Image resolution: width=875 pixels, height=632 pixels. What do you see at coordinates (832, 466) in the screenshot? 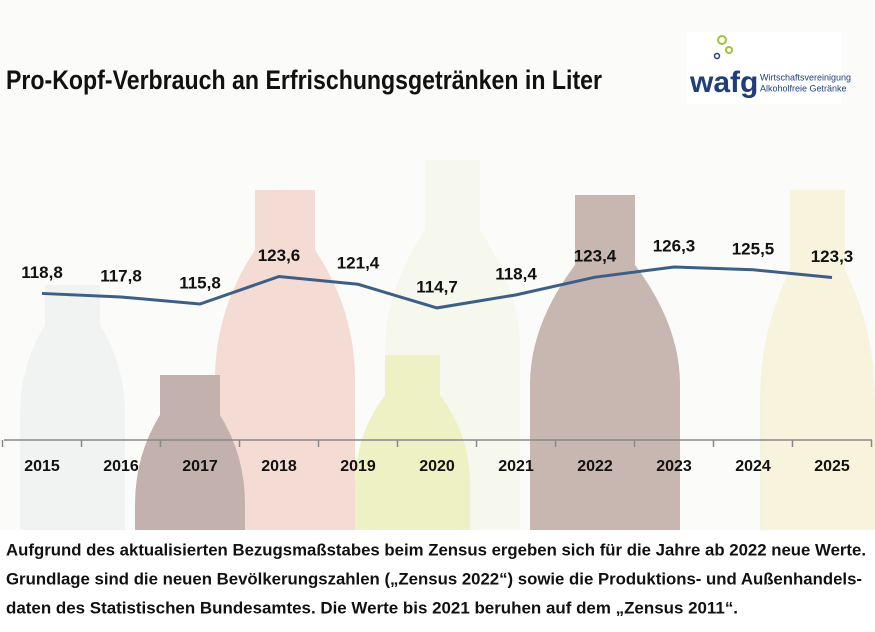
I see `x-tick-label: 2025` at bounding box center [832, 466].